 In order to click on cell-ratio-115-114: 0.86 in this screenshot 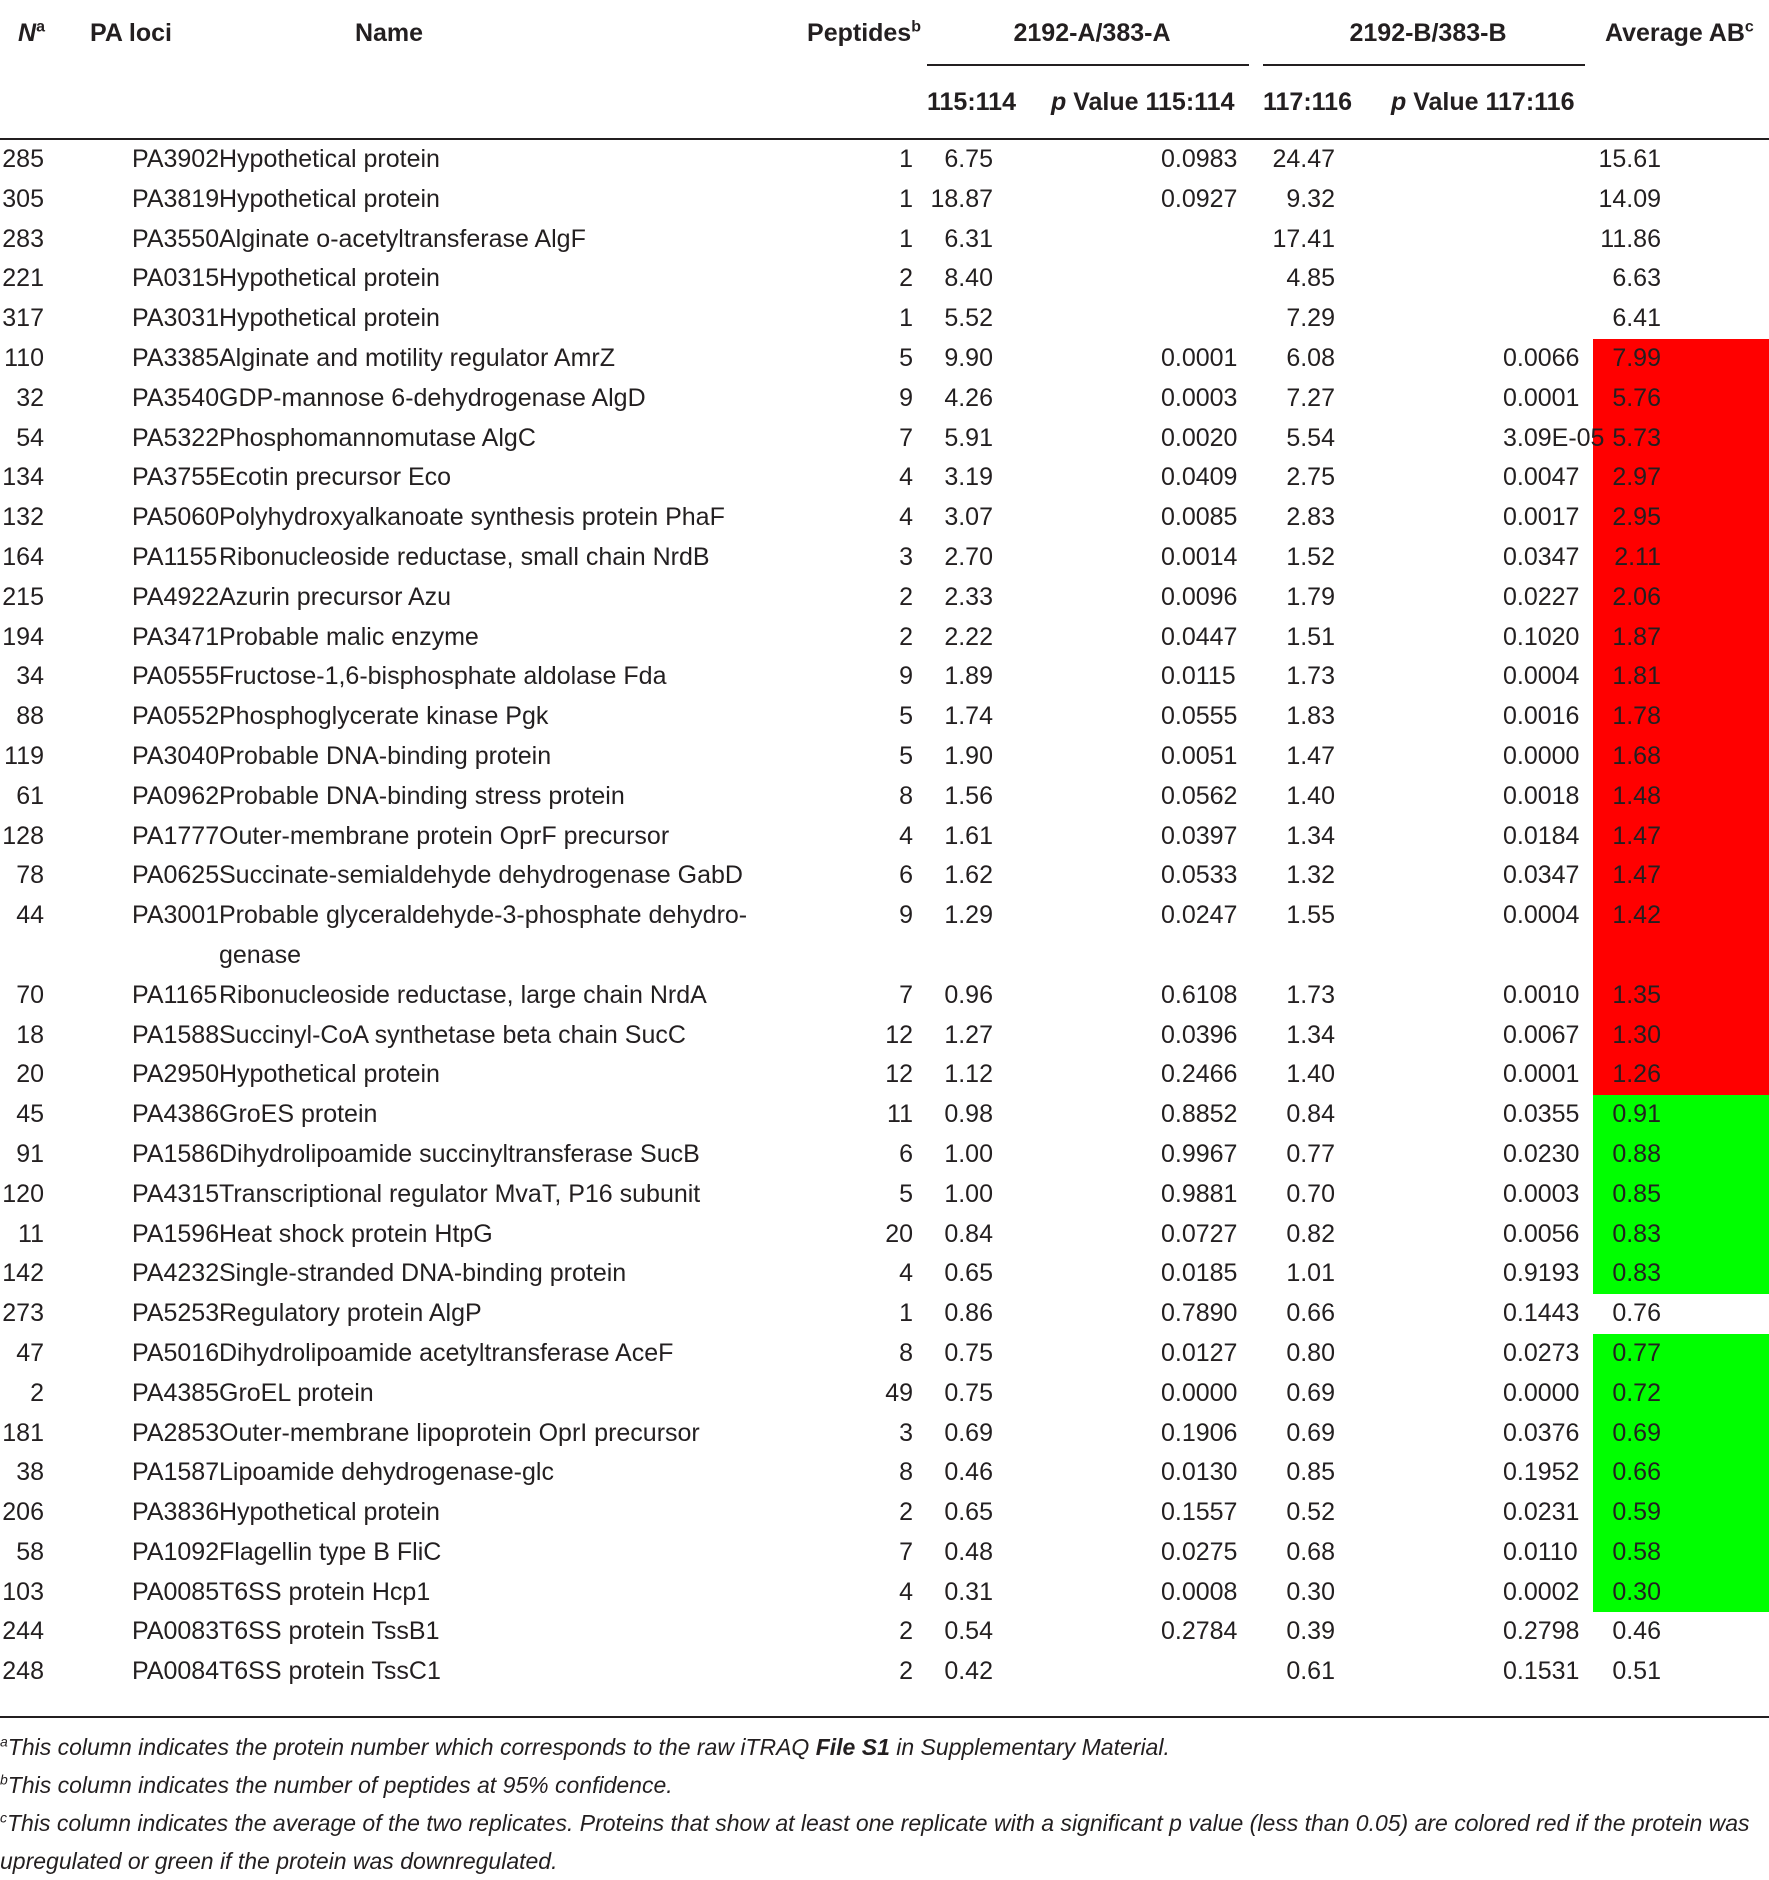, I will do `click(968, 1313)`.